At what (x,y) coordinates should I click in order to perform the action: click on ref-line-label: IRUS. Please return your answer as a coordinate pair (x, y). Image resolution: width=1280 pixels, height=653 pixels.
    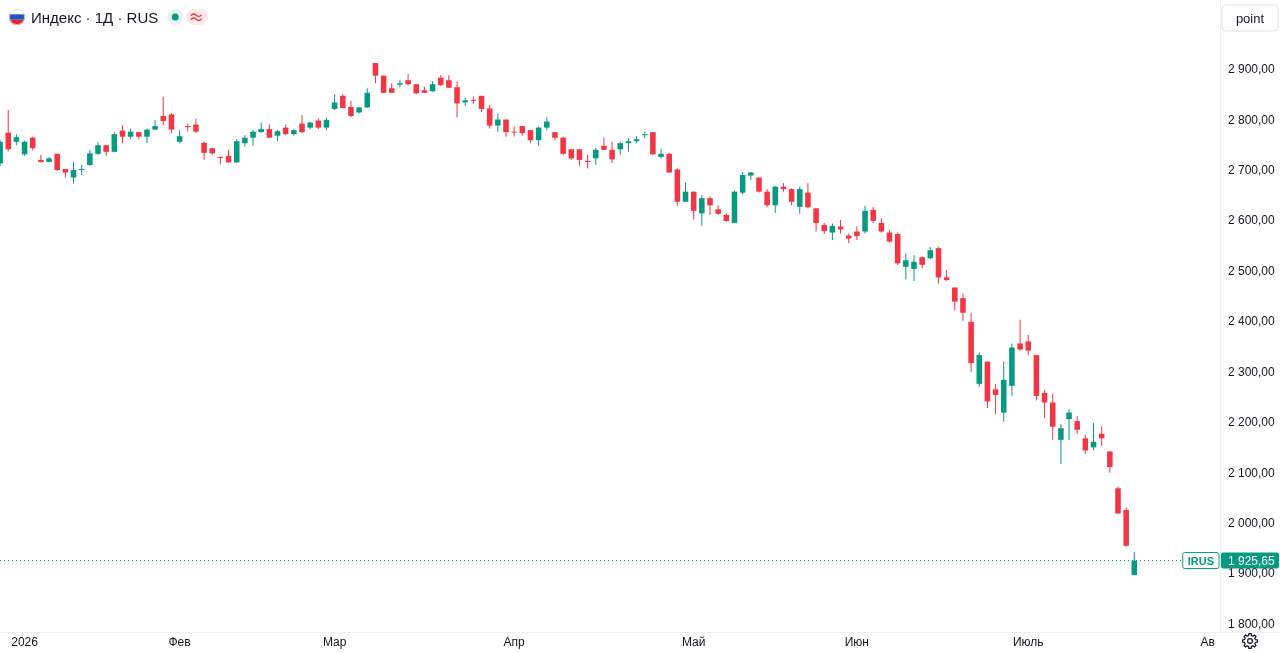
    Looking at the image, I should click on (1200, 560).